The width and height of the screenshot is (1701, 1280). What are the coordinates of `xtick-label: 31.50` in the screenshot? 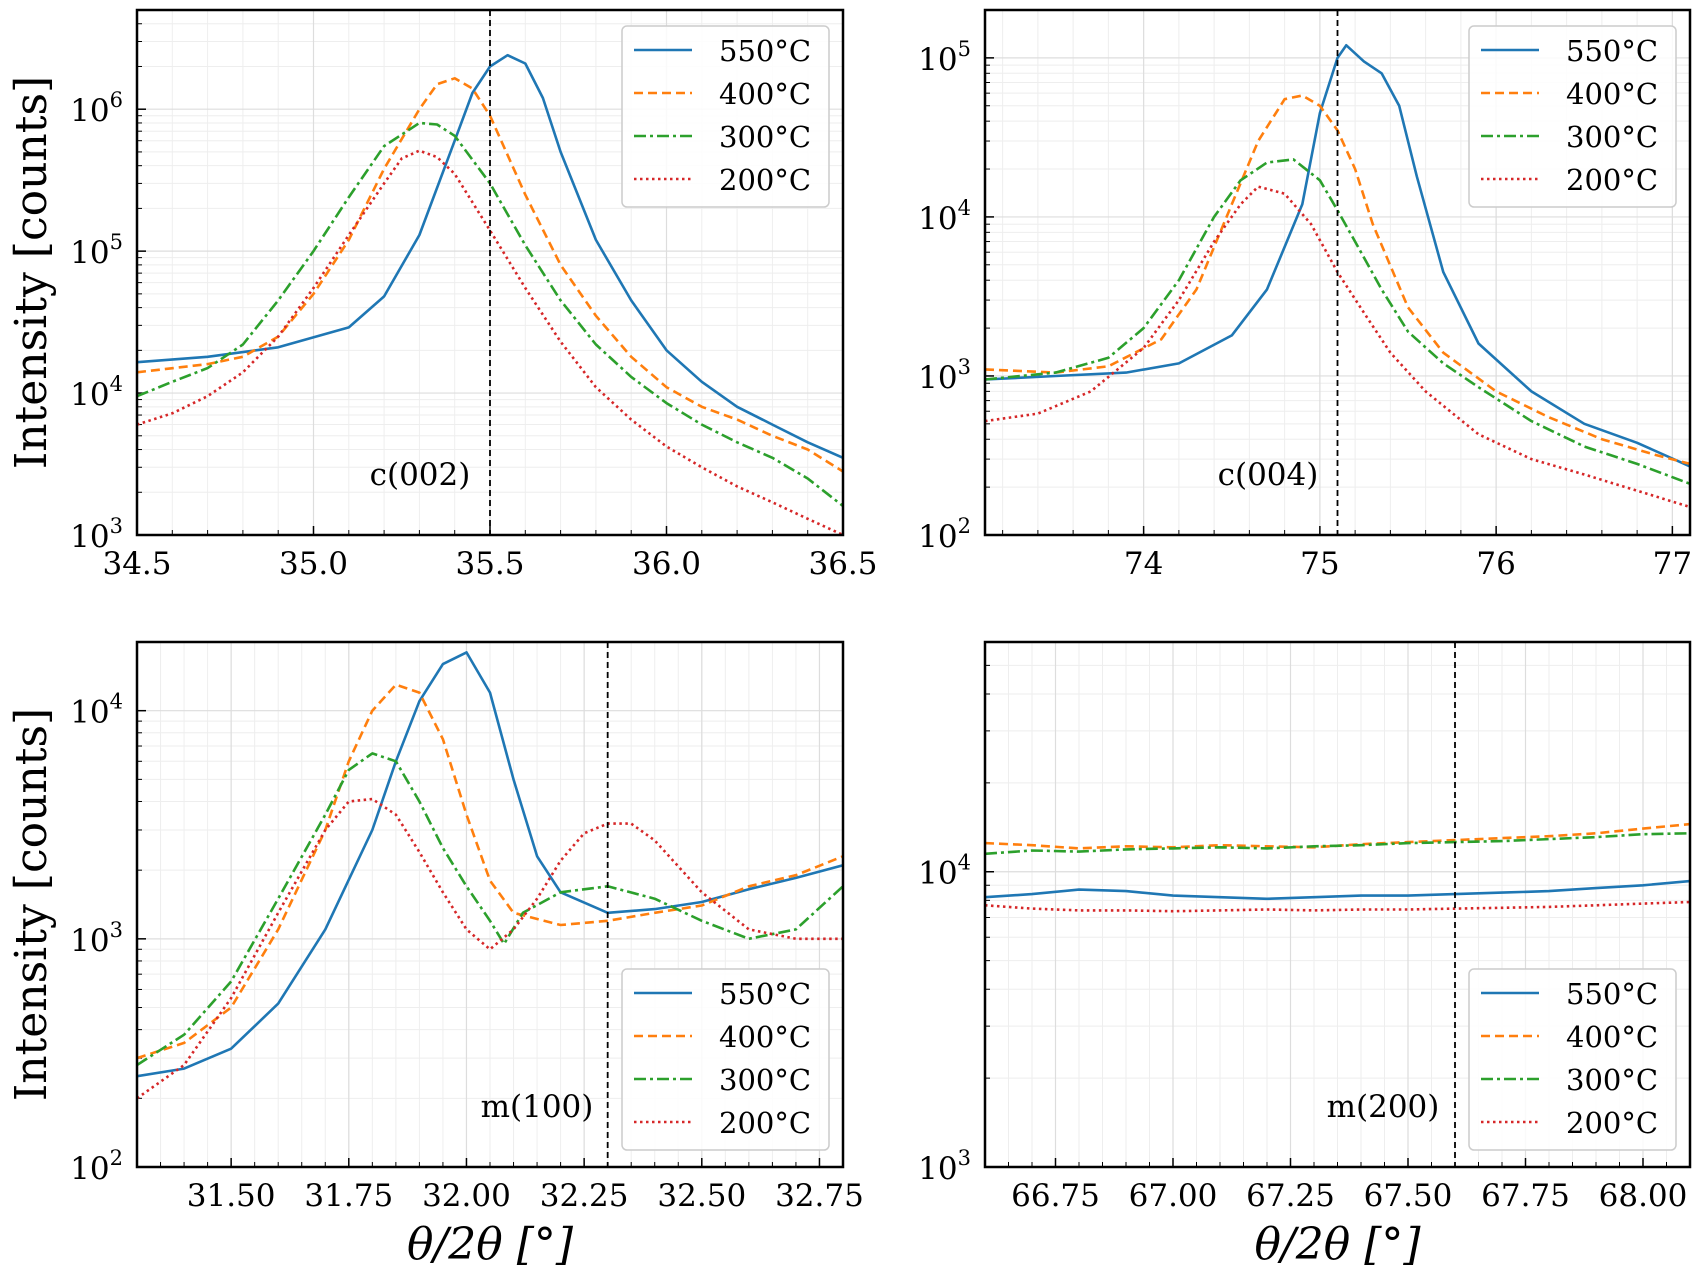 It's located at (231, 1196).